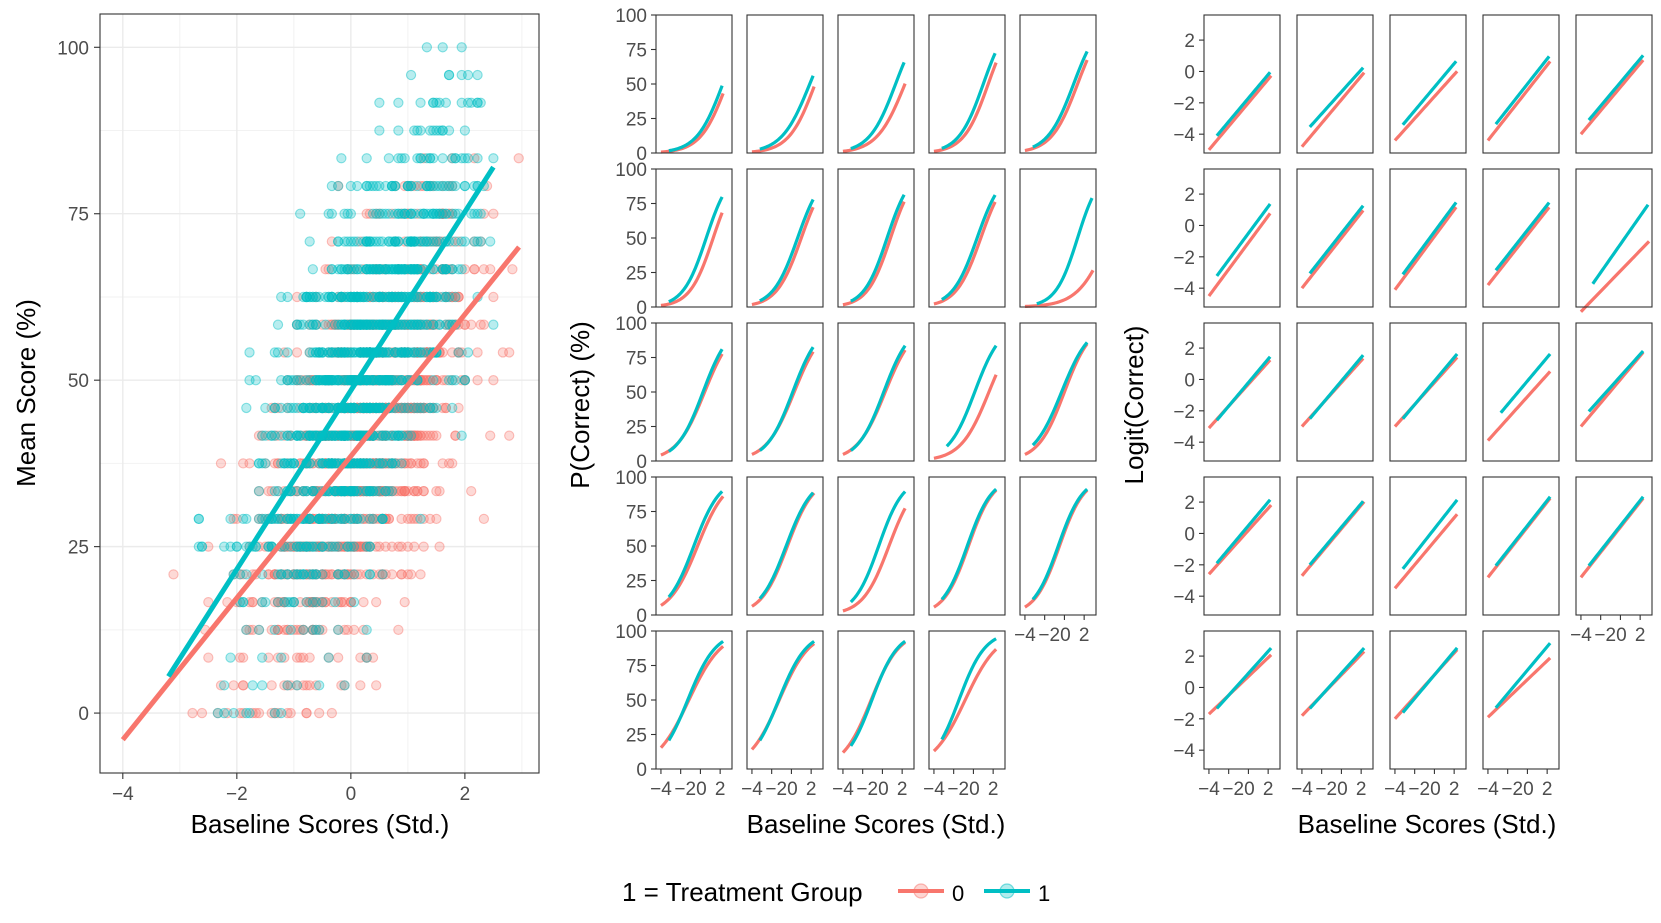  I want to click on legend-label-1: 1, so click(1044, 893).